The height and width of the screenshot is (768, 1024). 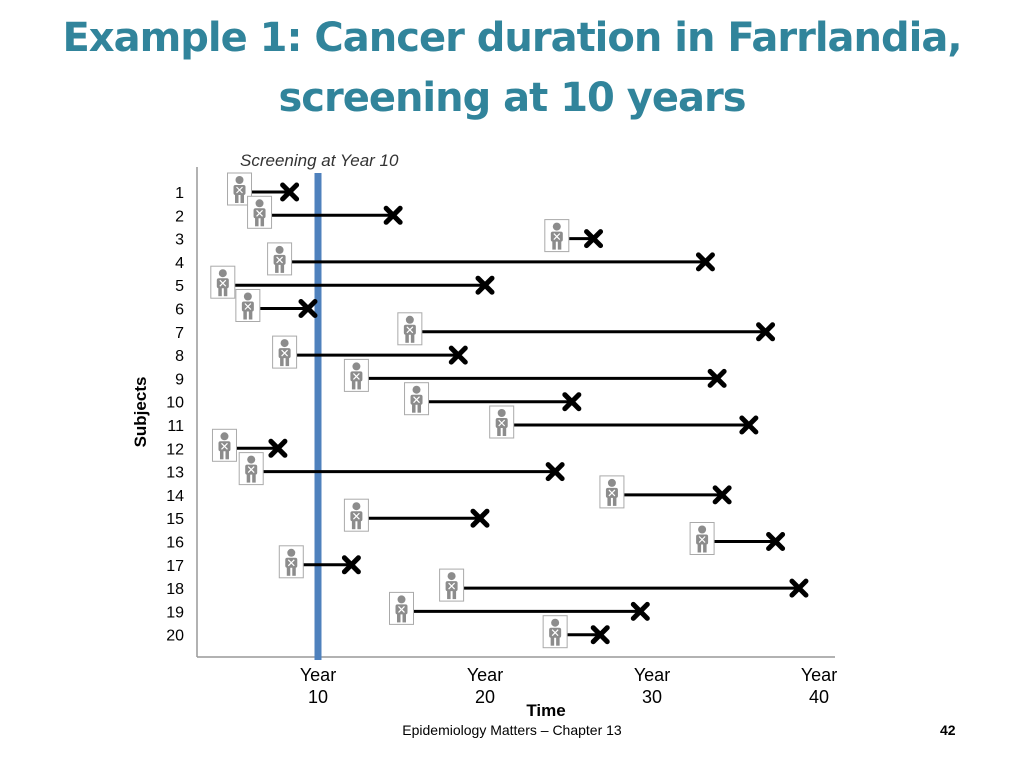 What do you see at coordinates (175, 589) in the screenshot?
I see `subject-label: 18` at bounding box center [175, 589].